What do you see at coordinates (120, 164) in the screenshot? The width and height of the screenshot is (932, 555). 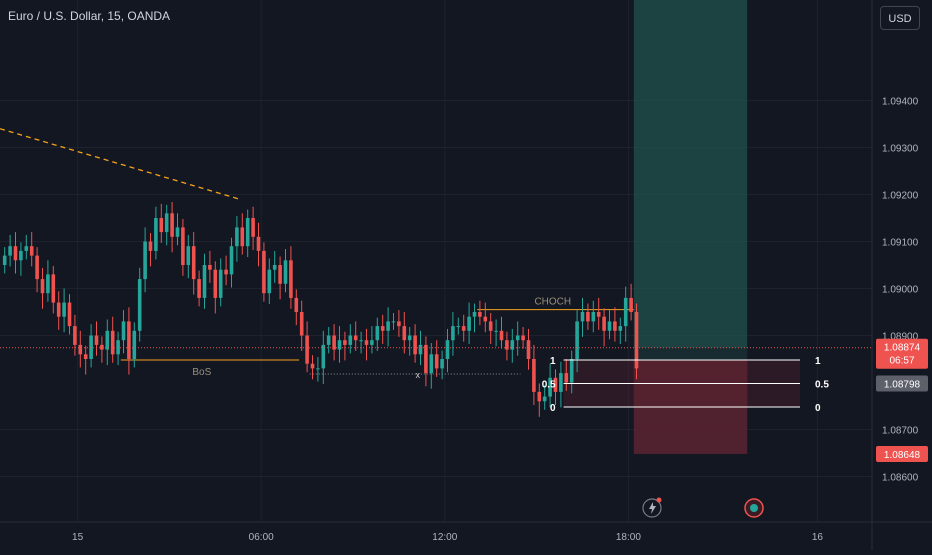 I see `trendline` at bounding box center [120, 164].